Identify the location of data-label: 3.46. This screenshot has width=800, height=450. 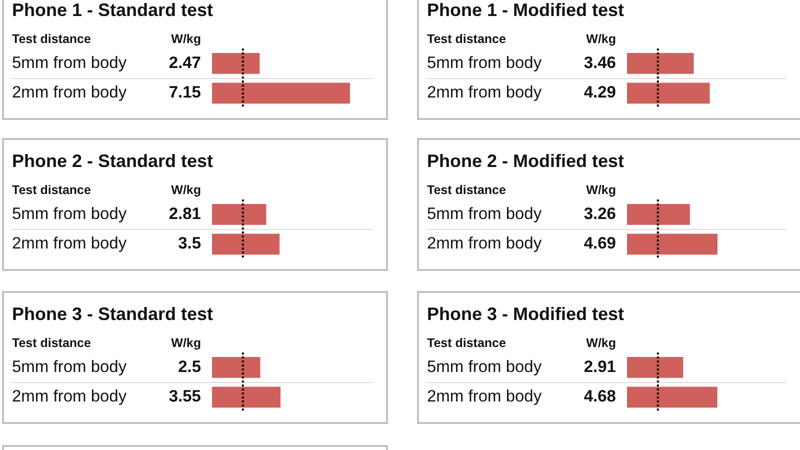
(600, 63).